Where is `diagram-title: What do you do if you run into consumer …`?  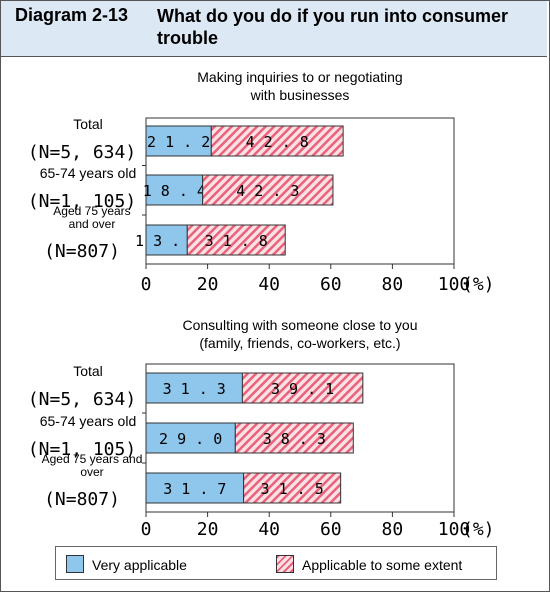
diagram-title: What do you do if you run into consumer … is located at coordinates (332, 27).